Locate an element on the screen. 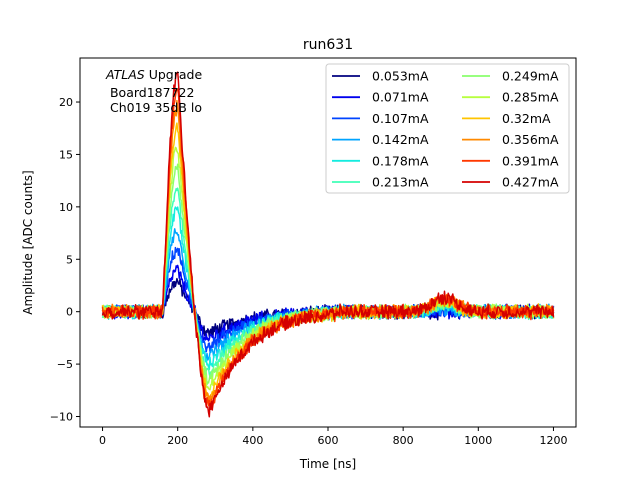  atlas-annotation: ATLAS Upgrade Board187722 Ch019 35dB lo is located at coordinates (153, 91).